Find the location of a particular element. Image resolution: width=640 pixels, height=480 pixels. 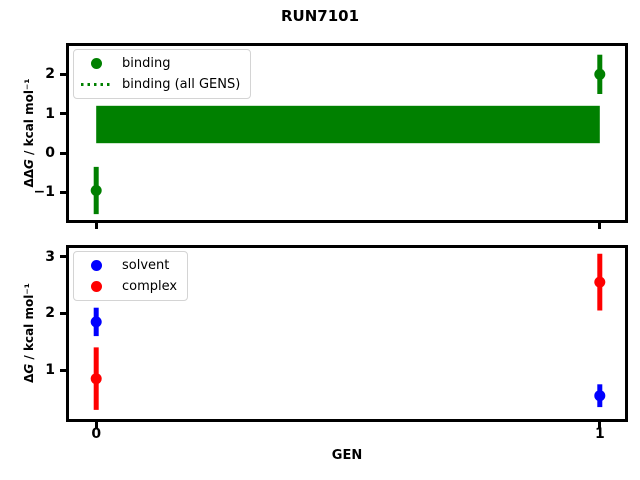

y-axis-label-binding: ΔΔG / kcal mol⁻¹ is located at coordinates (29, 132).